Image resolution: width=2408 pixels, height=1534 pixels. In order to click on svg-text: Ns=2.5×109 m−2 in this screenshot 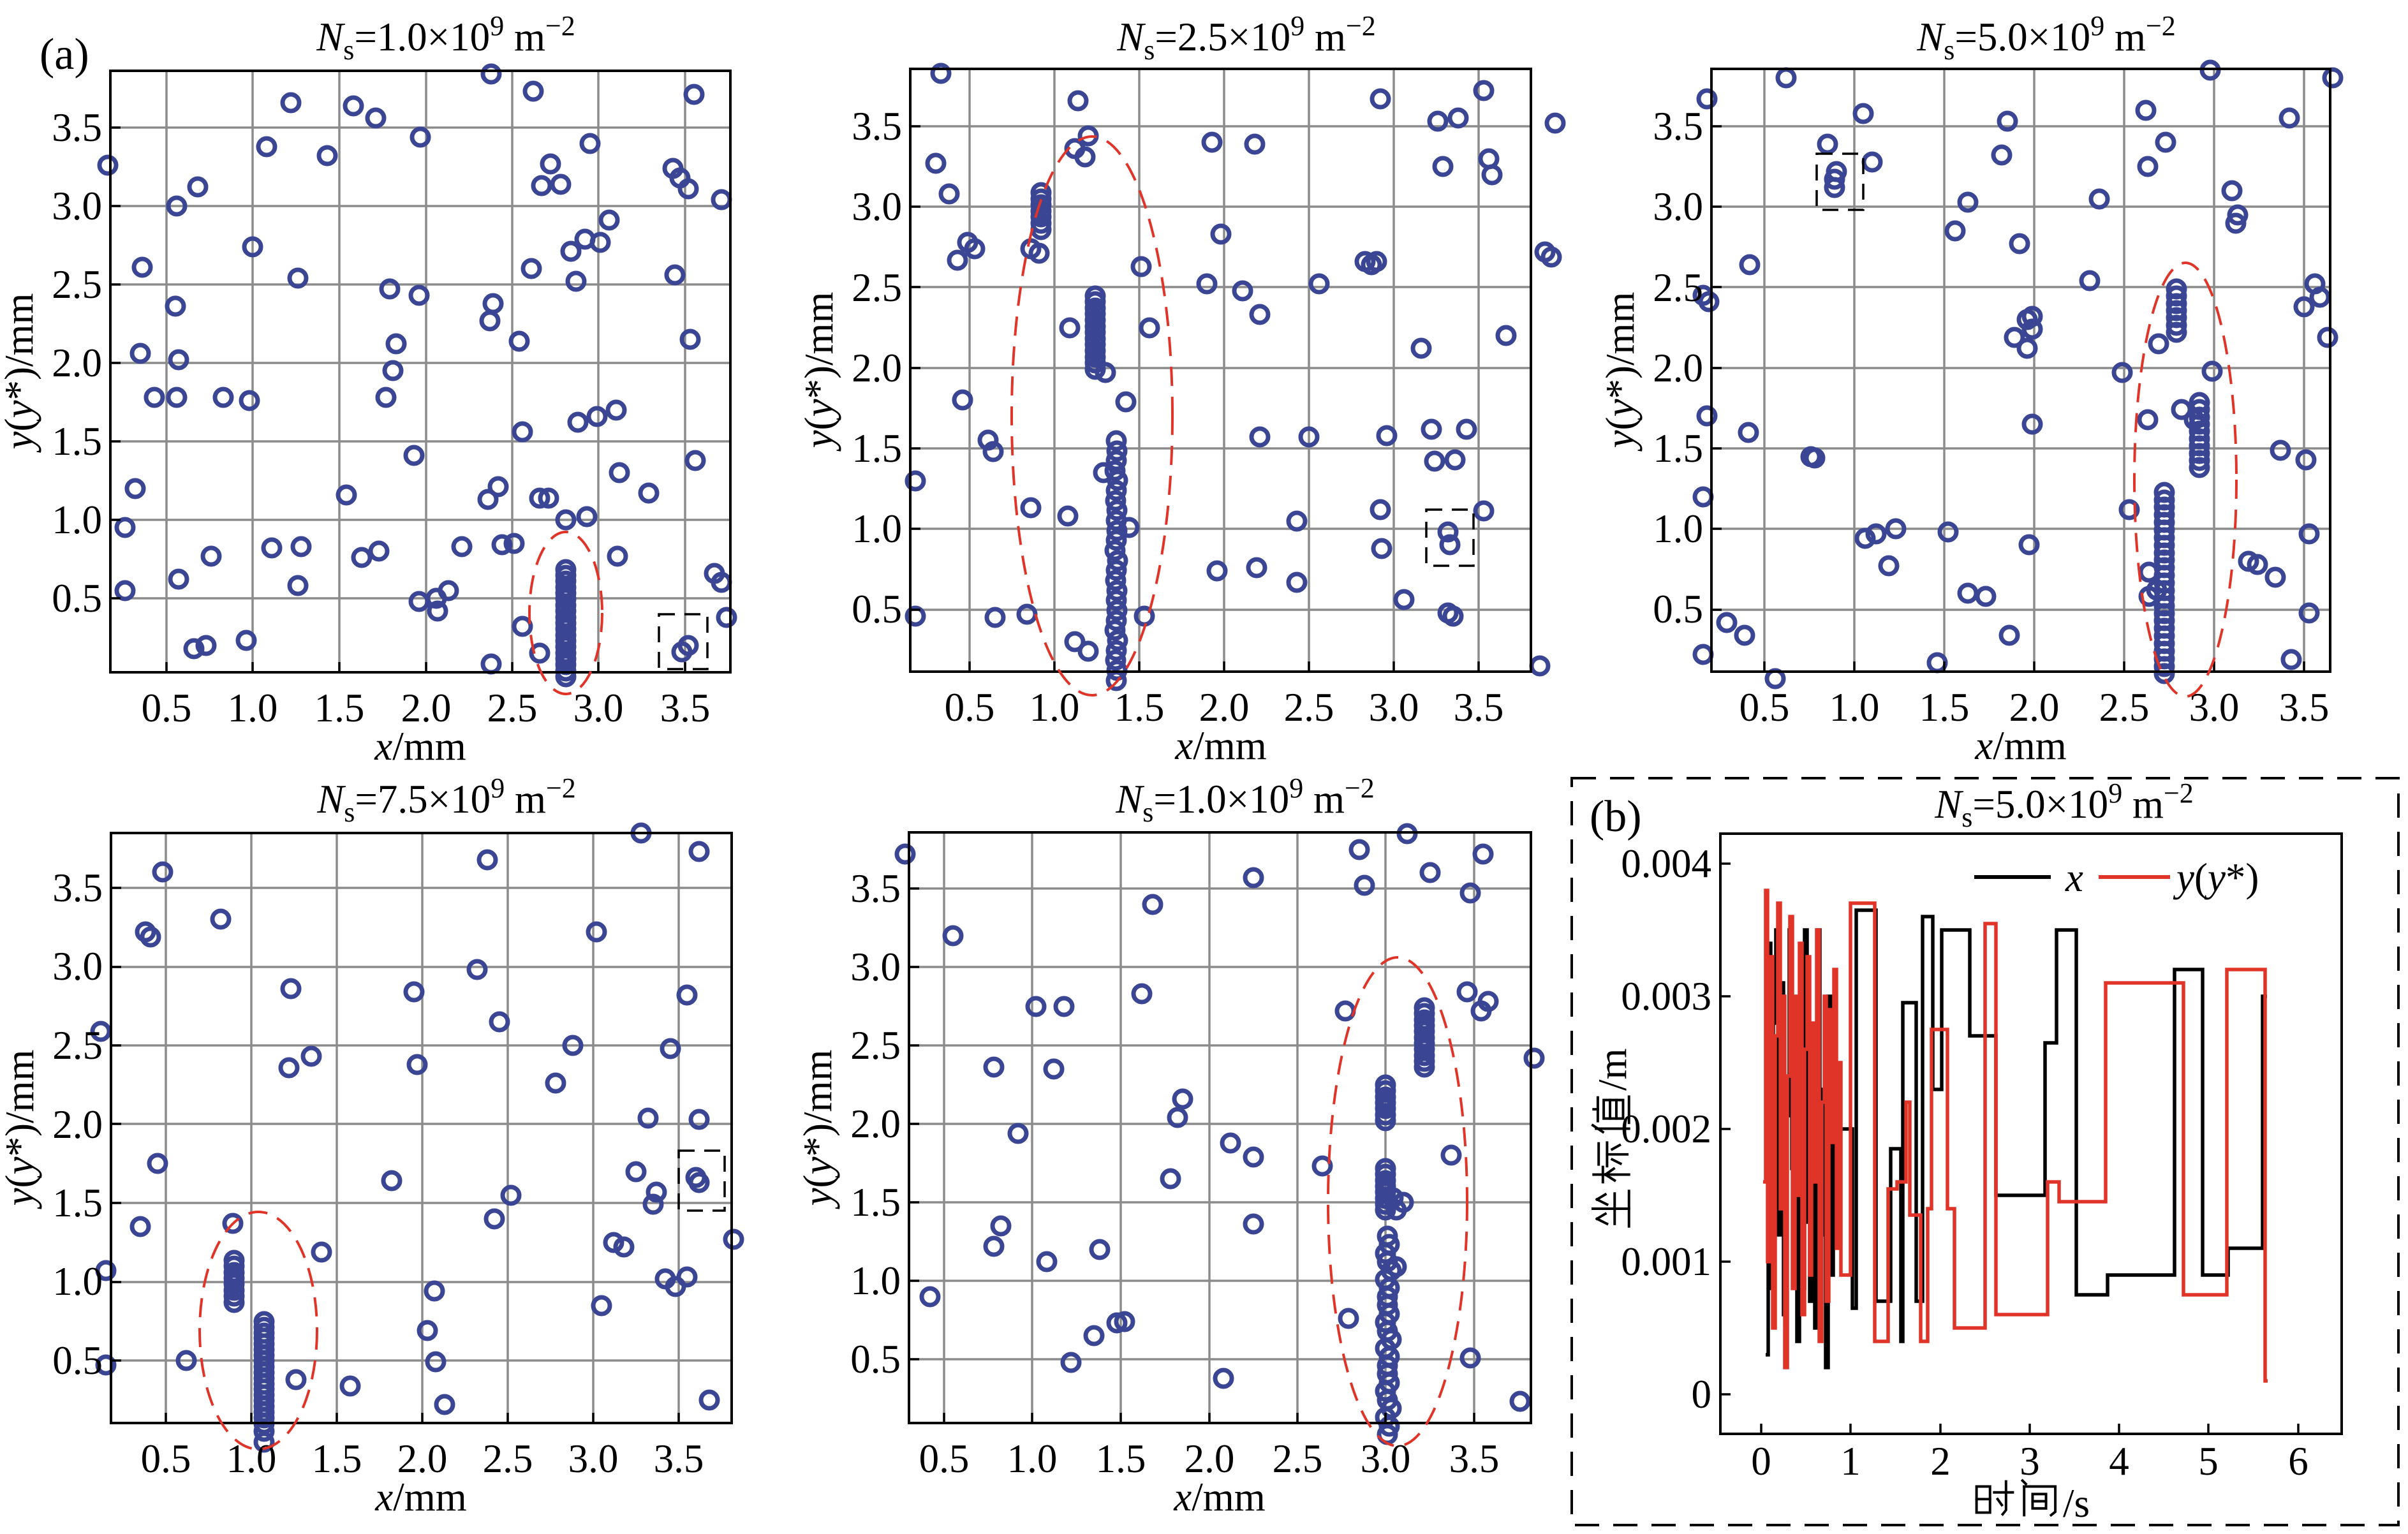, I will do `click(1246, 38)`.